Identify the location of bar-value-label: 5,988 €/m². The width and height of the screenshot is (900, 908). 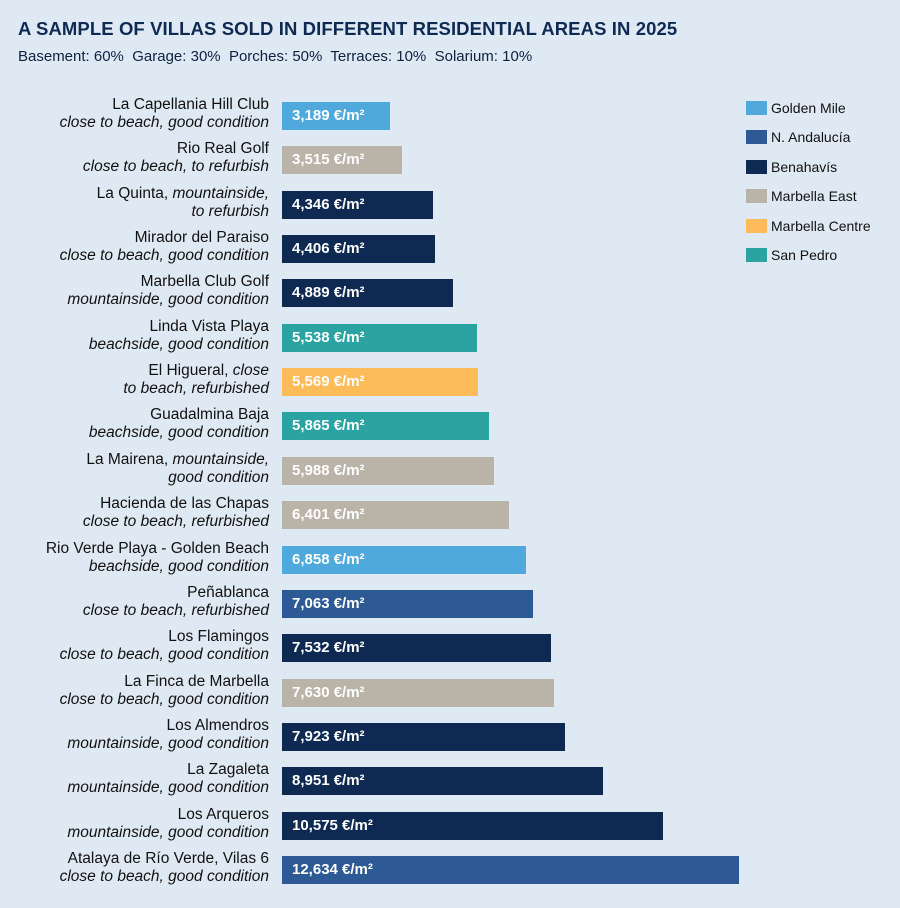
(328, 470).